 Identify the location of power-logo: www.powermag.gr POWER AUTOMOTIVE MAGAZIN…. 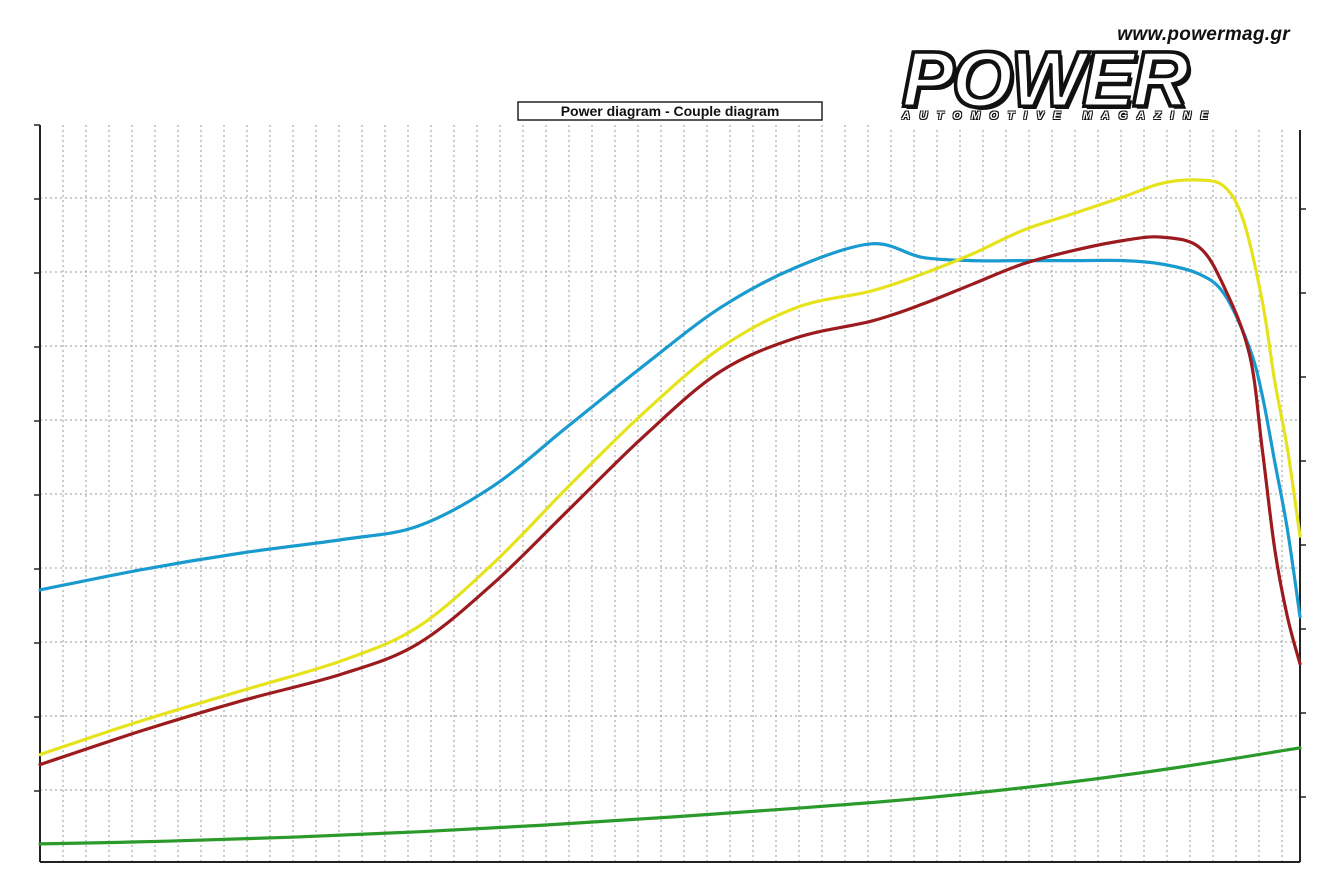
(1103, 75).